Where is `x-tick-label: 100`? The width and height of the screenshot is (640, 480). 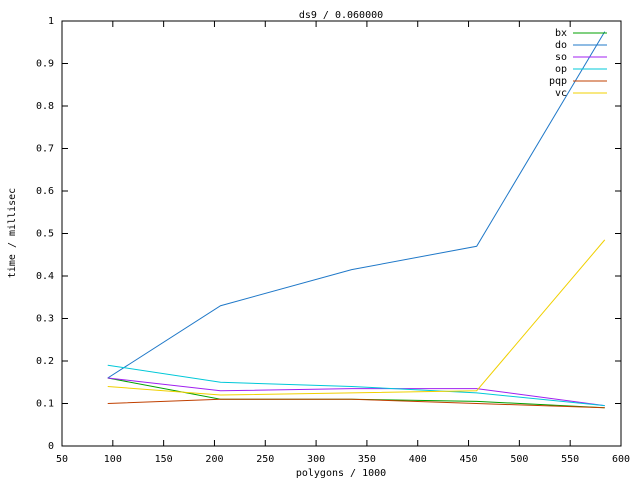
x-tick-label: 100 is located at coordinates (113, 459).